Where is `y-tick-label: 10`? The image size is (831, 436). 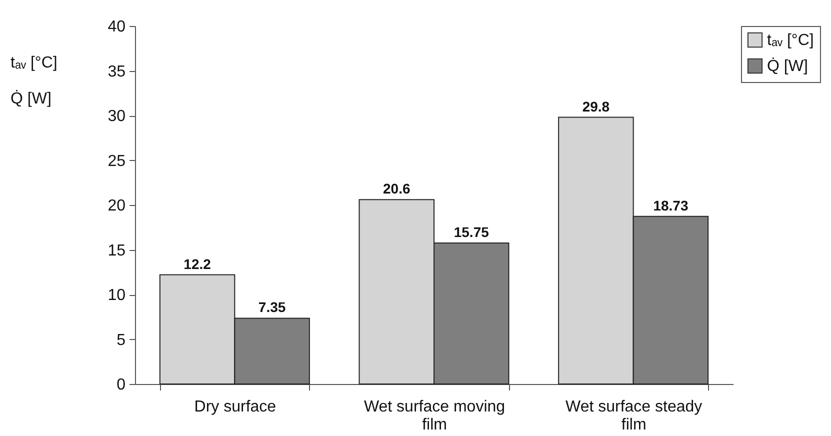 y-tick-label: 10 is located at coordinates (117, 295).